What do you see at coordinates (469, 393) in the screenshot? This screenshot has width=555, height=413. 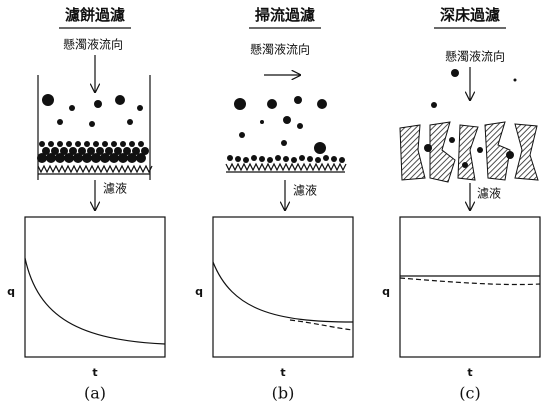 I see `caption: (c)` at bounding box center [469, 393].